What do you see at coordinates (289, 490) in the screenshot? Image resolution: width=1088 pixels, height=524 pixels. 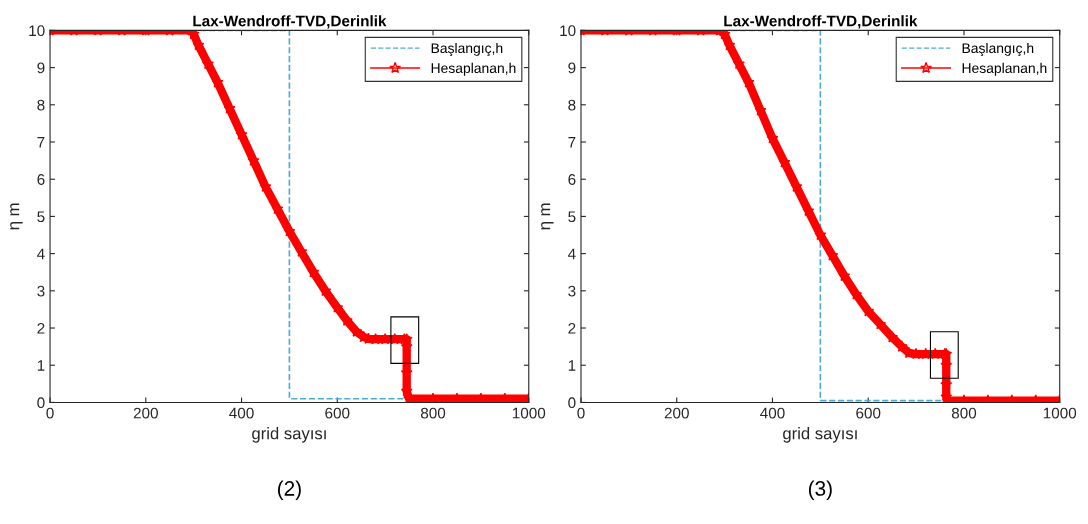 I see `text: (2)` at bounding box center [289, 490].